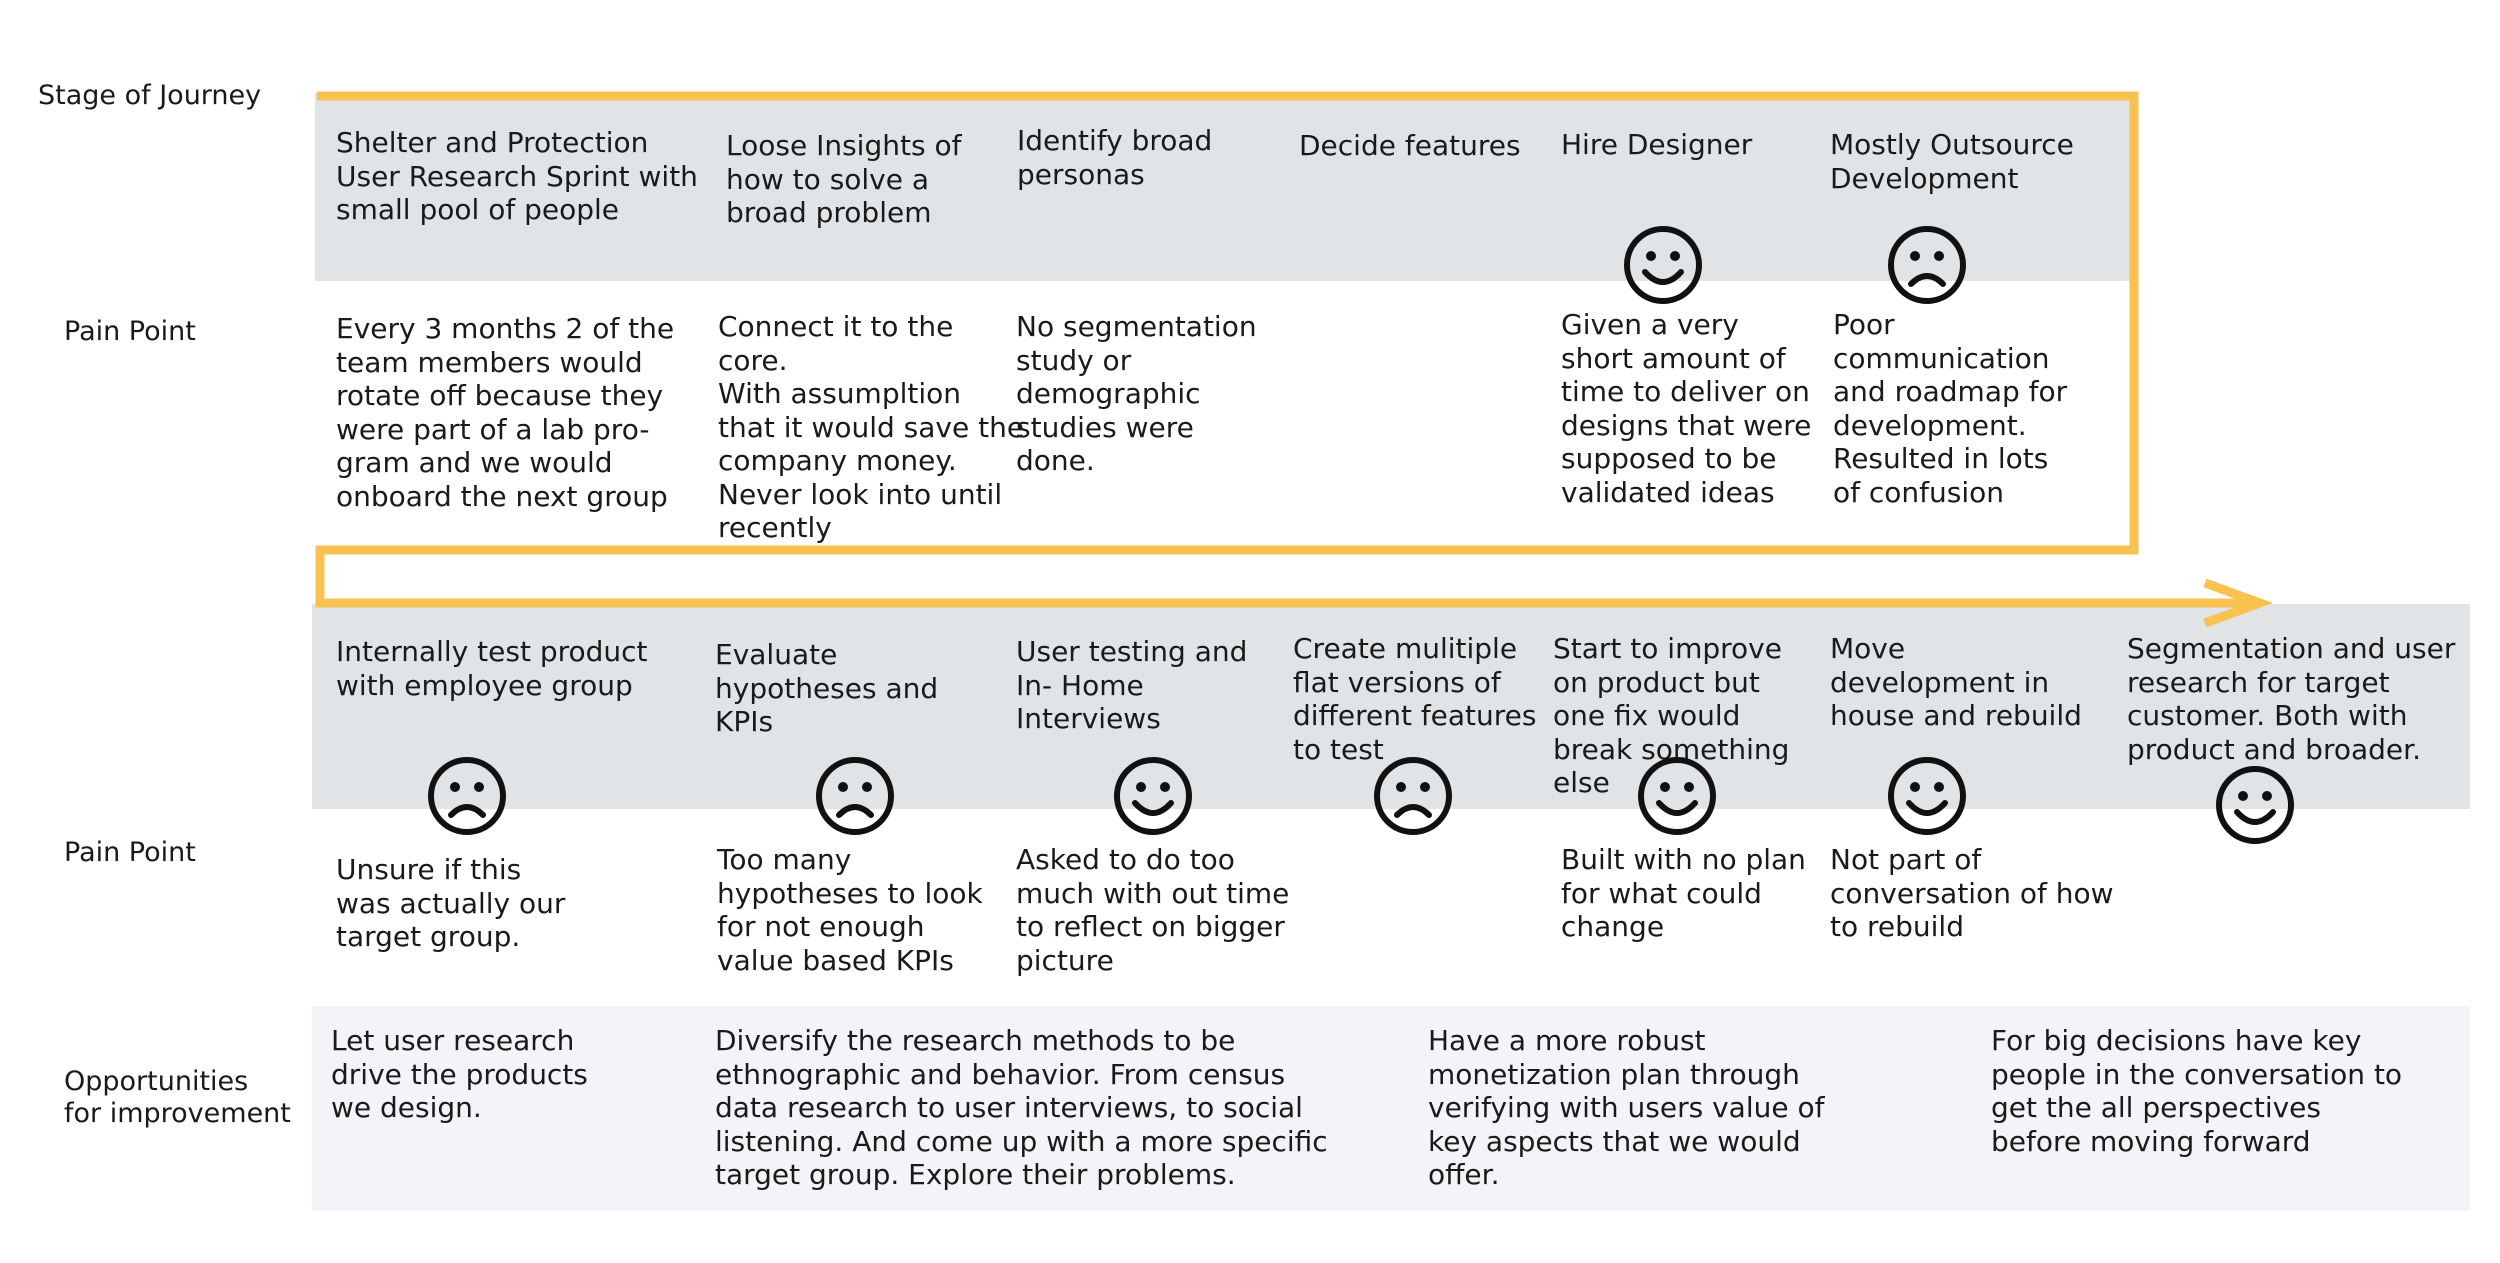 The image size is (2500, 1263). What do you see at coordinates (177, 1097) in the screenshot?
I see `label-opportunities: Opportunities for improvement` at bounding box center [177, 1097].